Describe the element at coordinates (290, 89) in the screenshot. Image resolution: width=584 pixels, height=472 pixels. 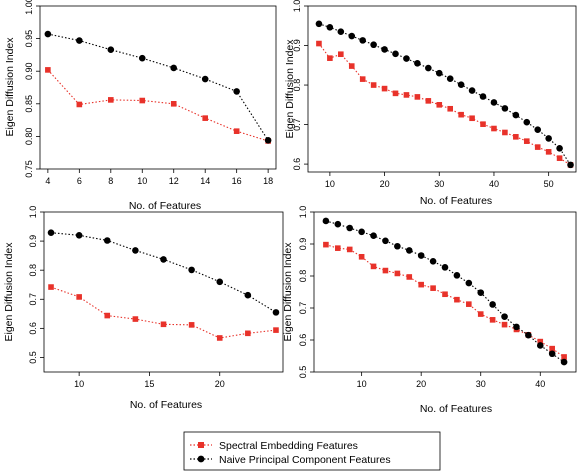
I see `panel-2-y-axis-label: Eigen Diffusion Index` at that location.